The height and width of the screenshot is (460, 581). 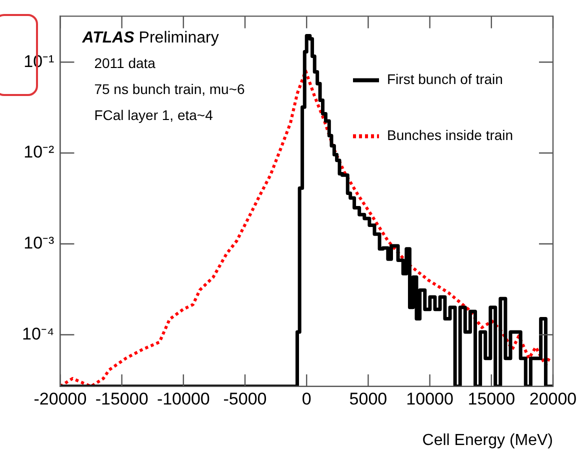 I want to click on x-tick-label: 20000, so click(x=553, y=398).